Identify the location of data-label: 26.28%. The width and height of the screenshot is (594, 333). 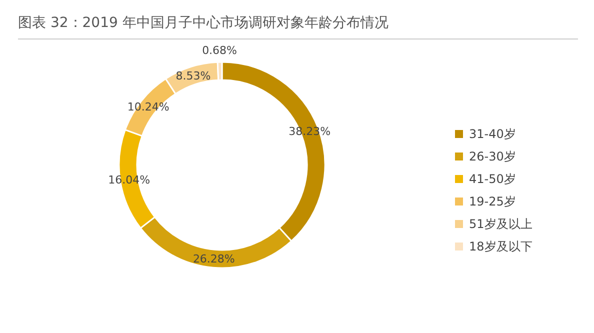
(213, 259).